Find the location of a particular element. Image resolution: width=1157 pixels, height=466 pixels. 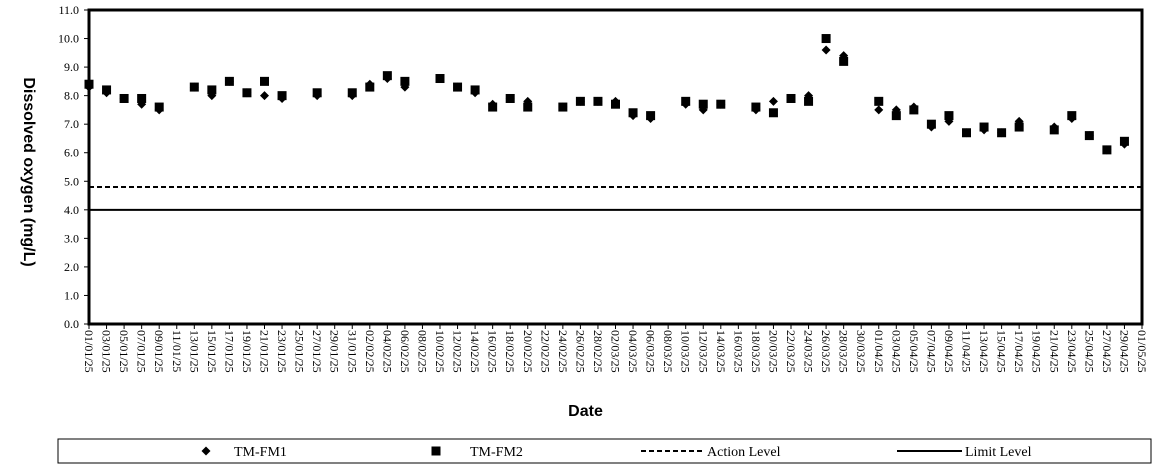

x-tick-label: 17/04/25 is located at coordinates (1019, 351).